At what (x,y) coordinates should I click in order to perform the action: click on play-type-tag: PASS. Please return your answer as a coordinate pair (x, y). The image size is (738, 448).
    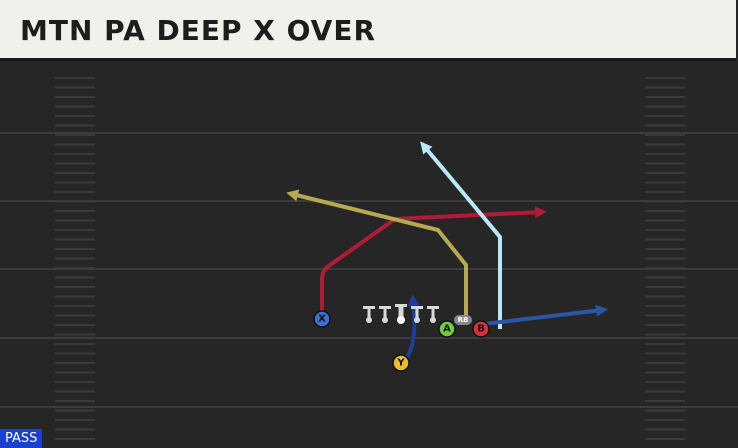
    Looking at the image, I should click on (21, 438).